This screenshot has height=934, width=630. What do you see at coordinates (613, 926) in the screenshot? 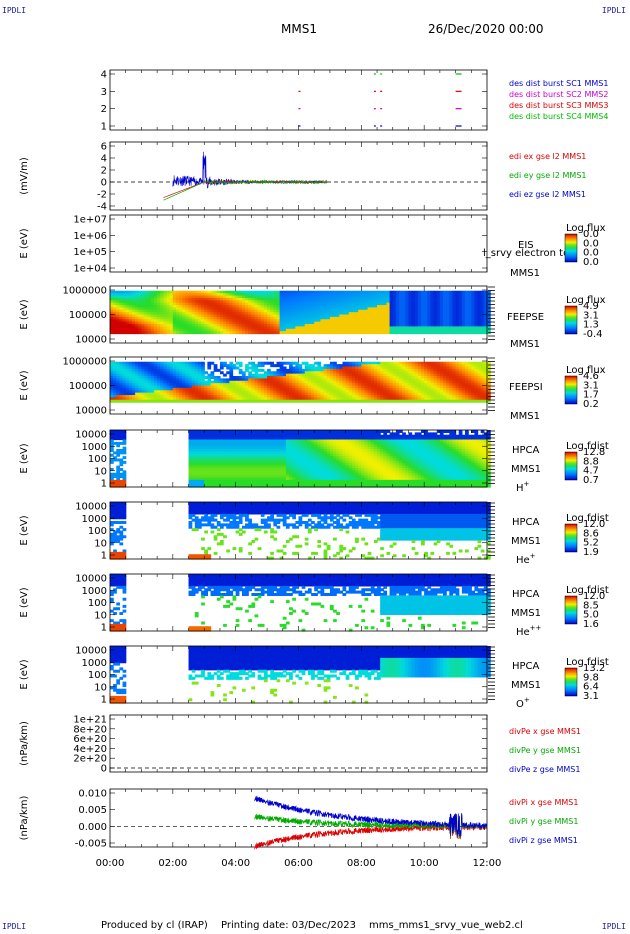
I see `corner-label-bottom-right: IPDLI` at bounding box center [613, 926].